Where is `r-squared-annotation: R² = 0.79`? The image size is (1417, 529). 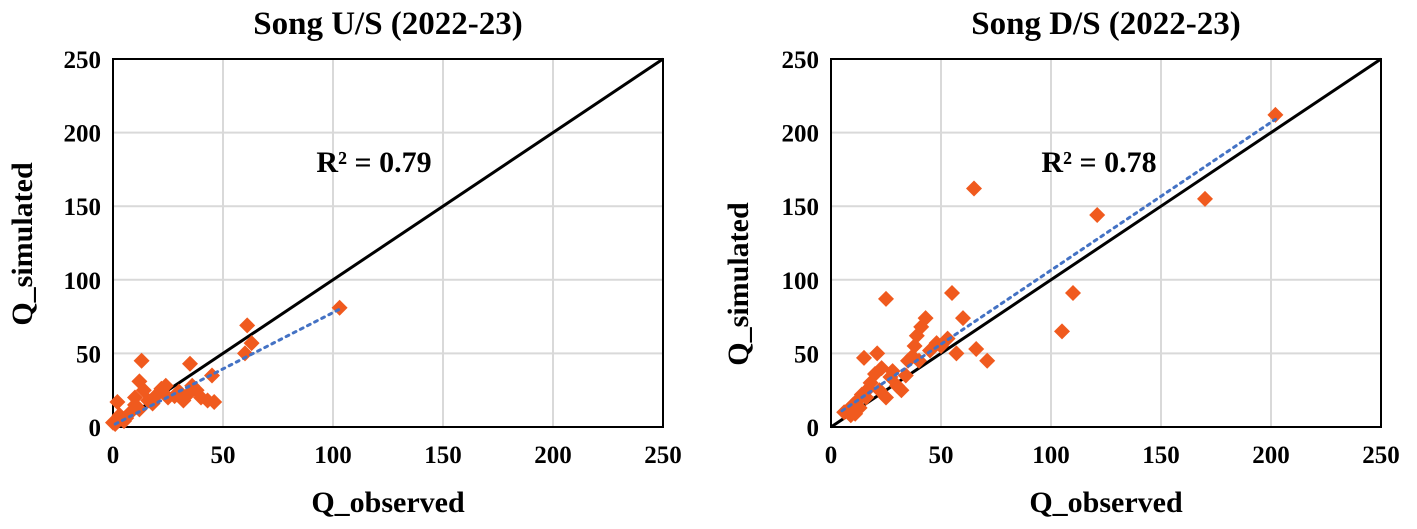 r-squared-annotation: R² = 0.79 is located at coordinates (373, 162).